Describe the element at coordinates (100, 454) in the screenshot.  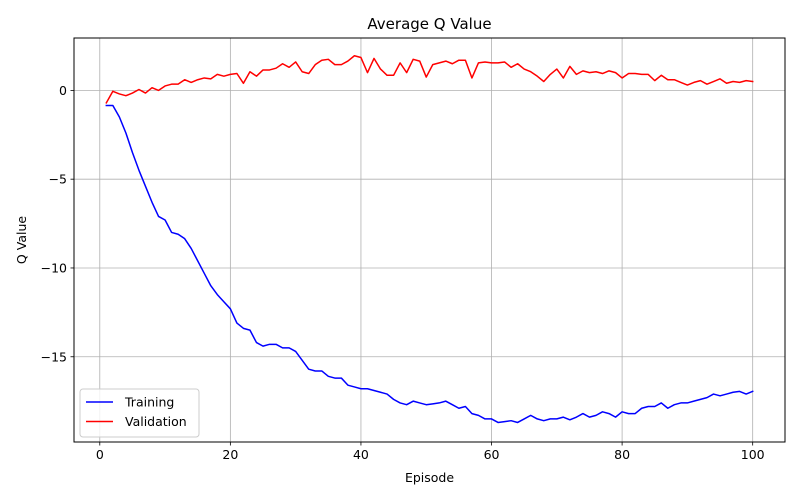
I see `x-tick-label: 0` at that location.